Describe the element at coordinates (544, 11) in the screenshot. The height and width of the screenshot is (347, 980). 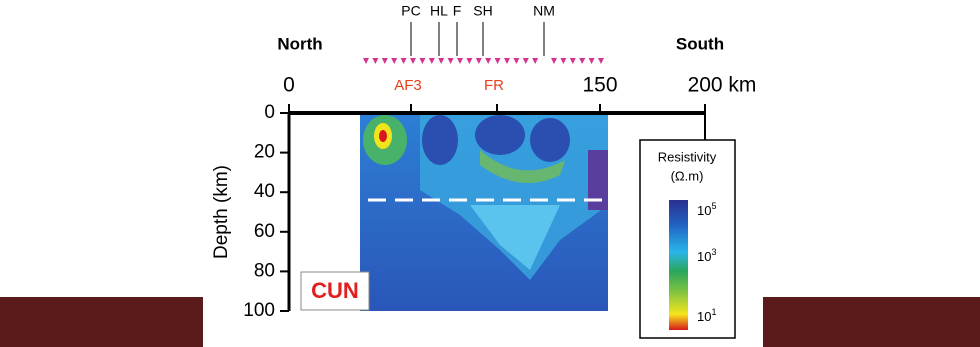
I see `station-label: NM` at that location.